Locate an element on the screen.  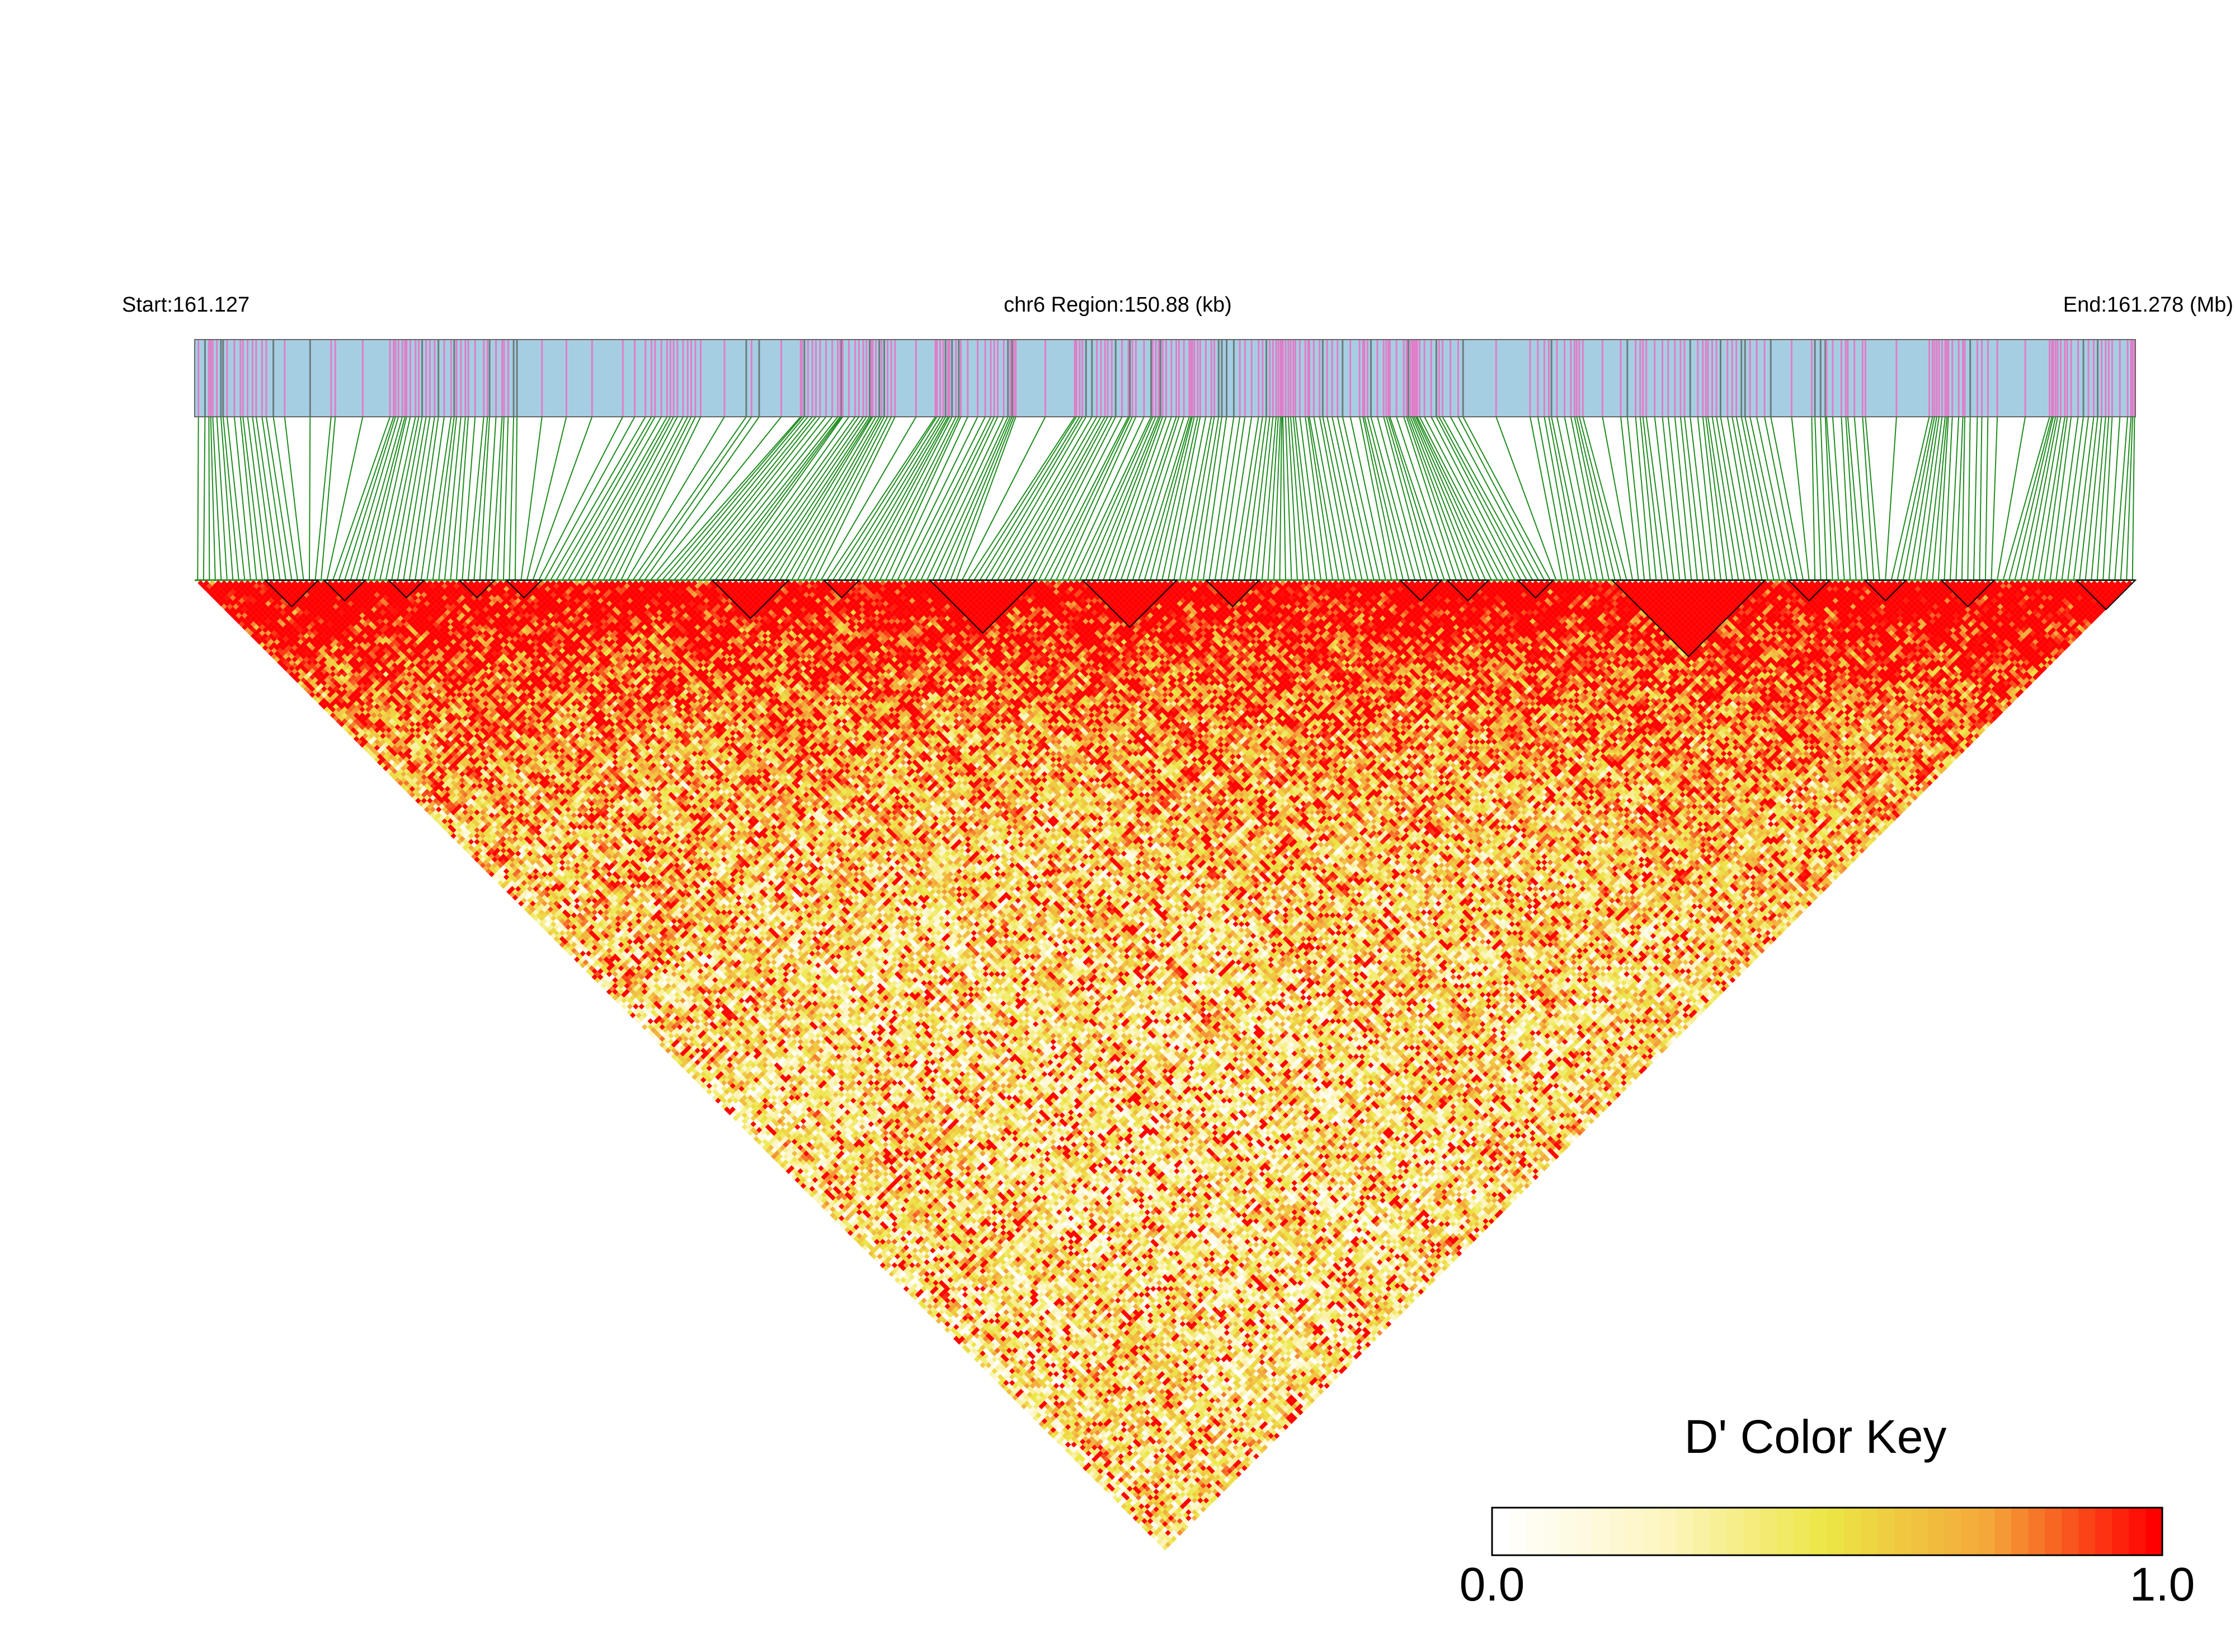
snp-connector-lines is located at coordinates (1165, 499).